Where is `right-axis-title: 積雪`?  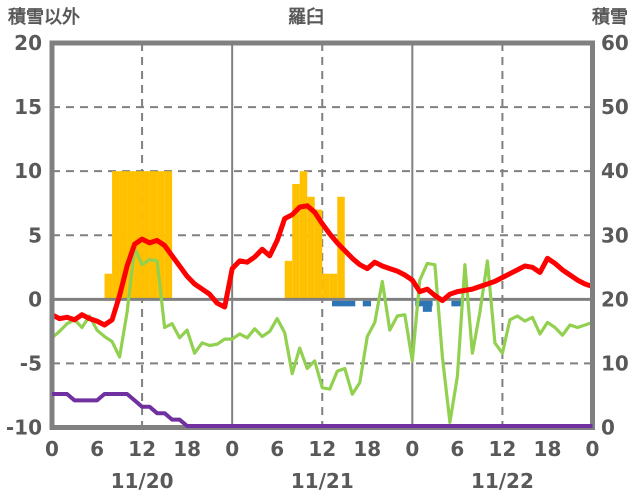
right-axis-title: 積雪 is located at coordinates (610, 17).